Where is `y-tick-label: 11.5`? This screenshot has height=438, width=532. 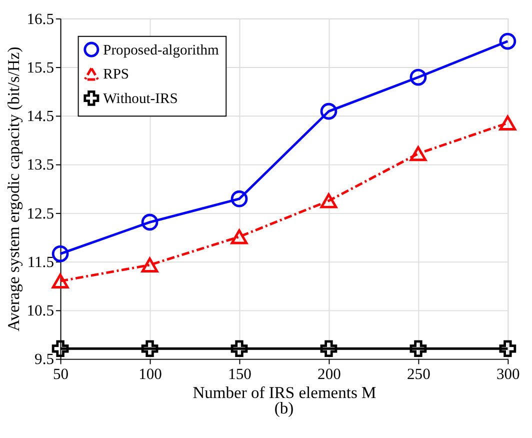 y-tick-label: 11.5 is located at coordinates (40, 262).